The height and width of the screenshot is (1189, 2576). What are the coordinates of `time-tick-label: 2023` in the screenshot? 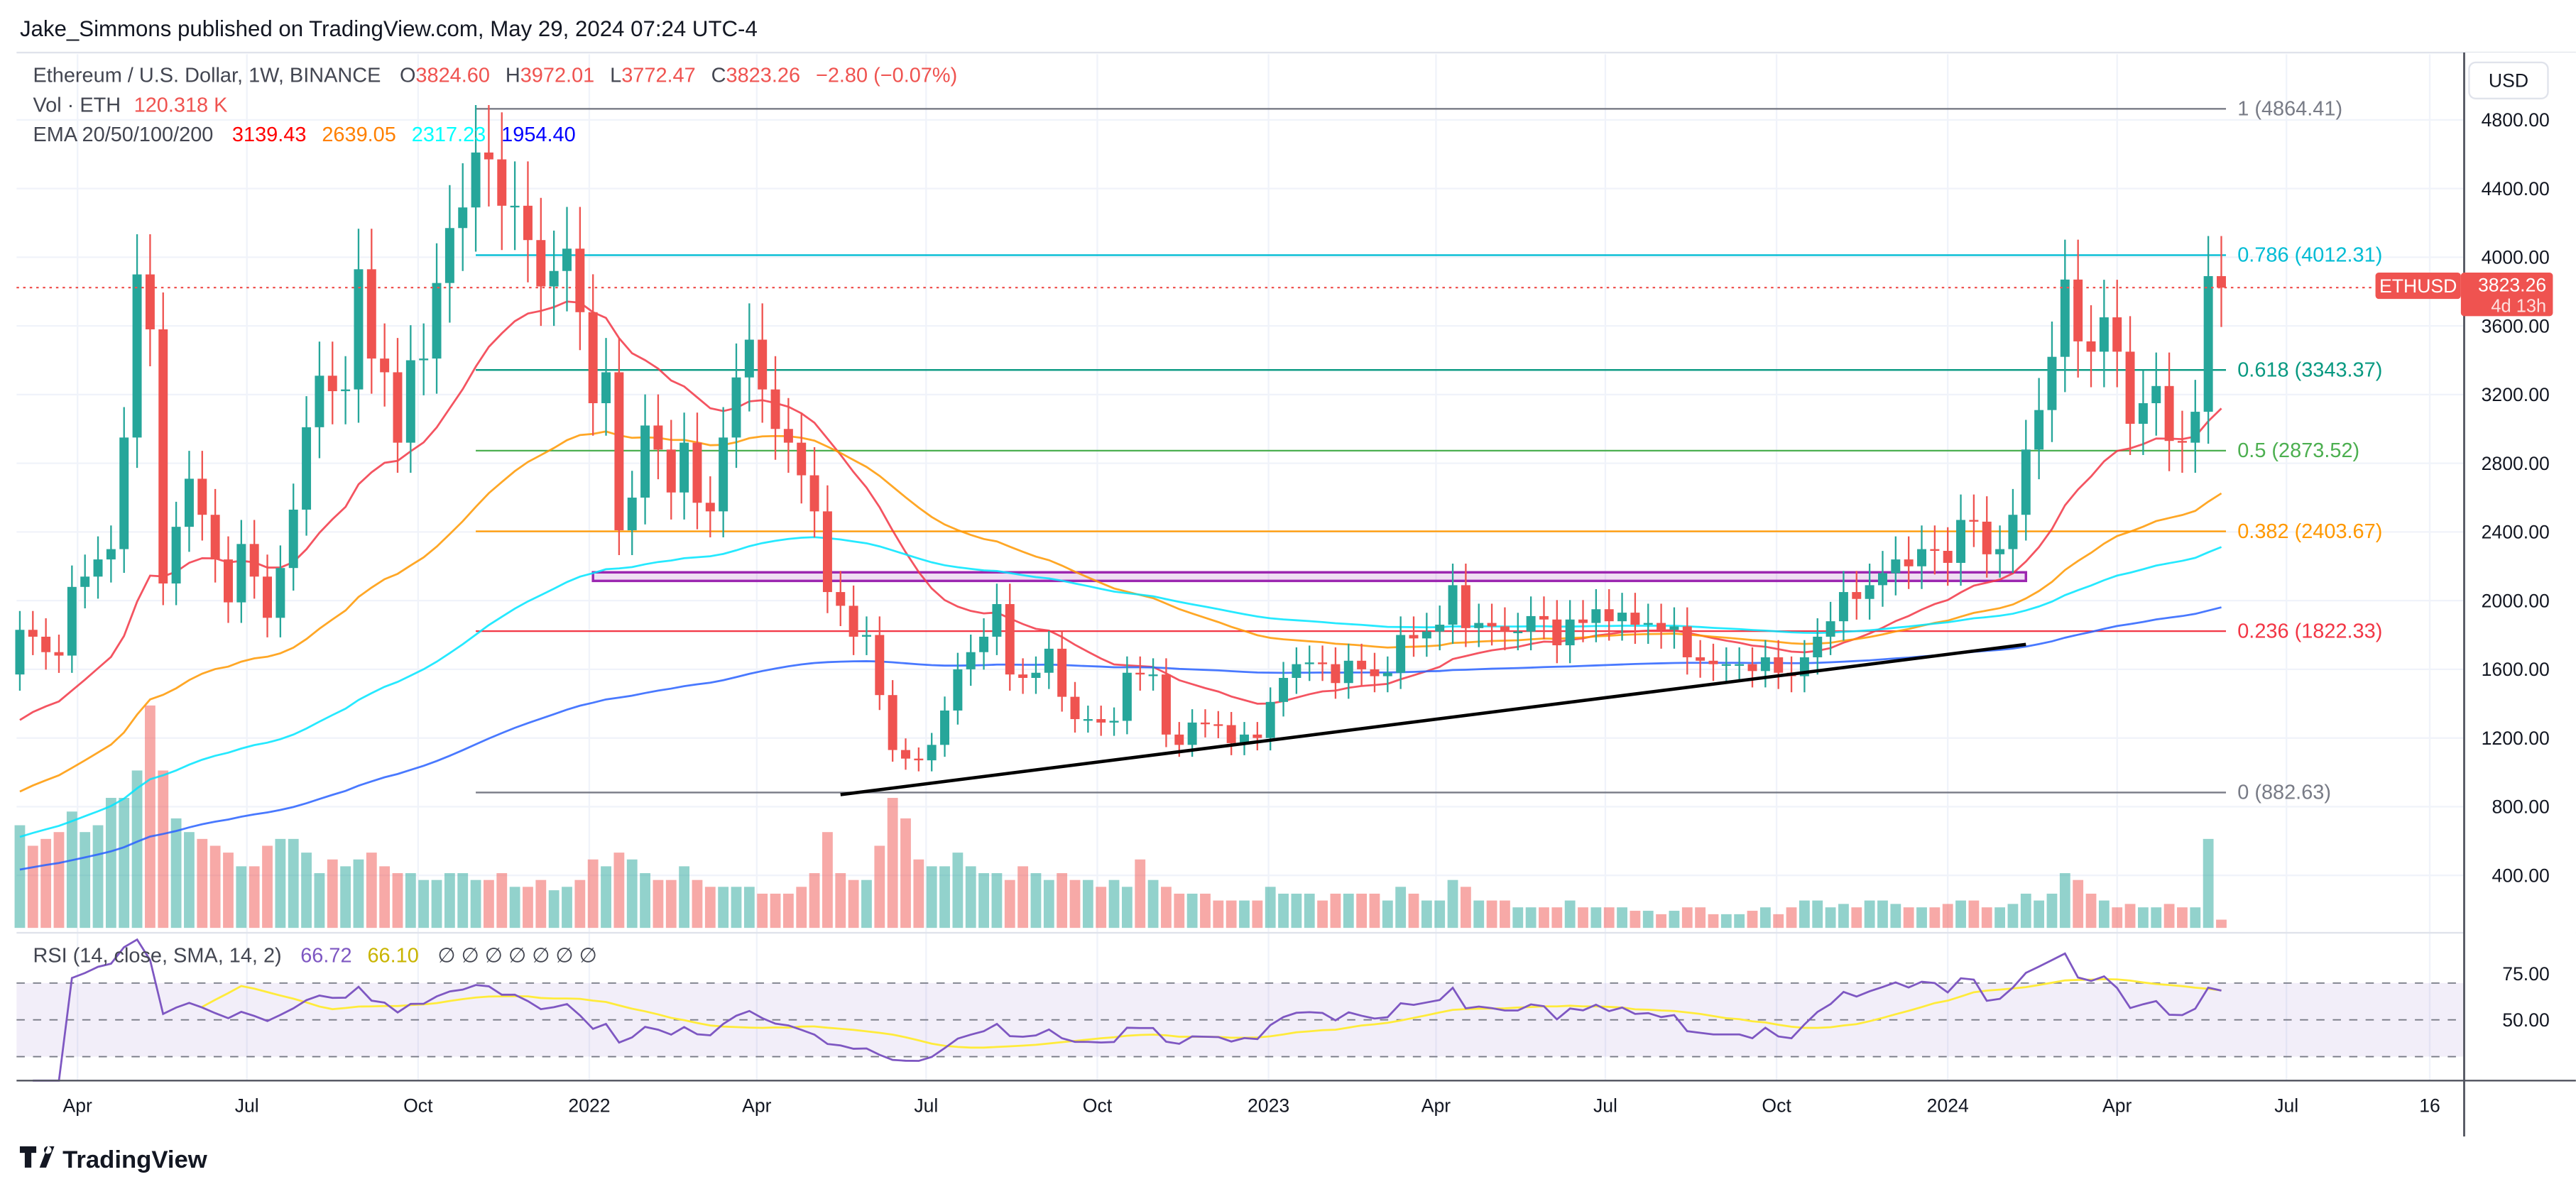 It's located at (1268, 1105).